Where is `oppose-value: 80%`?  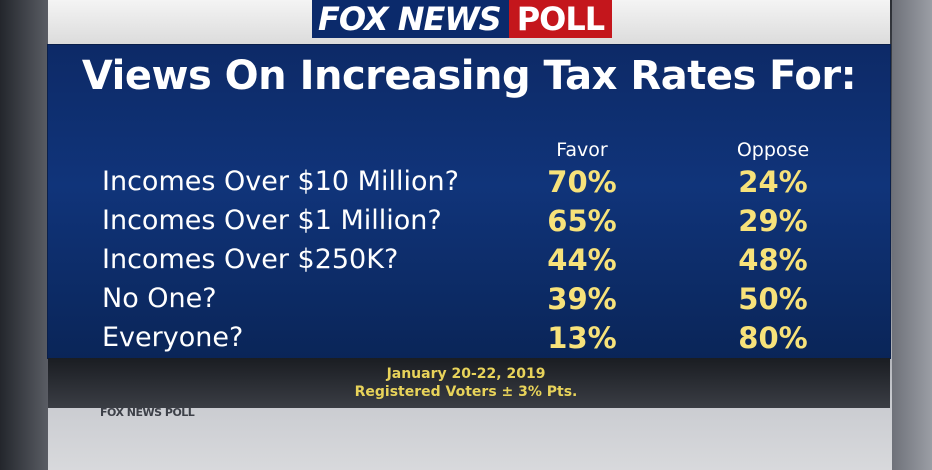 oppose-value: 80% is located at coordinates (773, 338).